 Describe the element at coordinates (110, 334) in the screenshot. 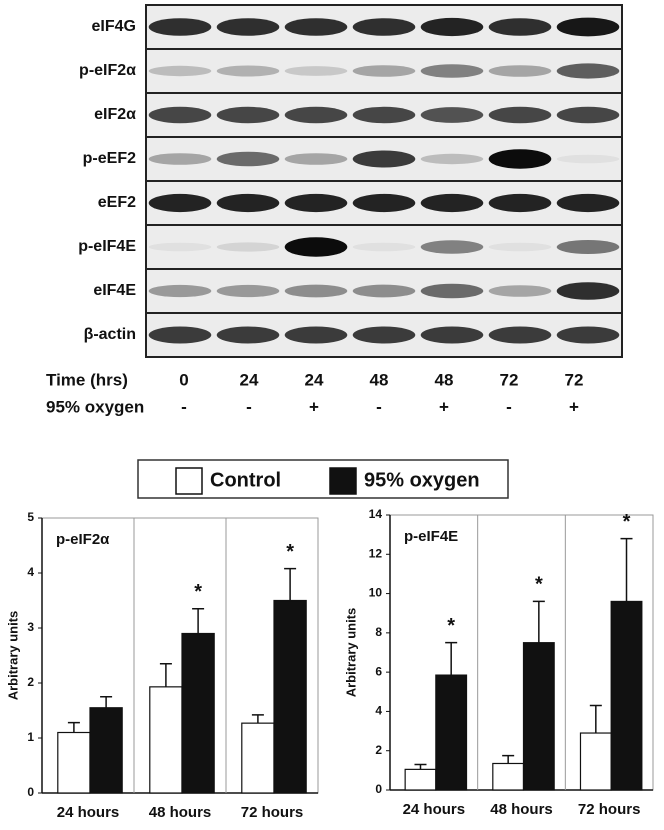

I see `protein-label: β-actin` at that location.